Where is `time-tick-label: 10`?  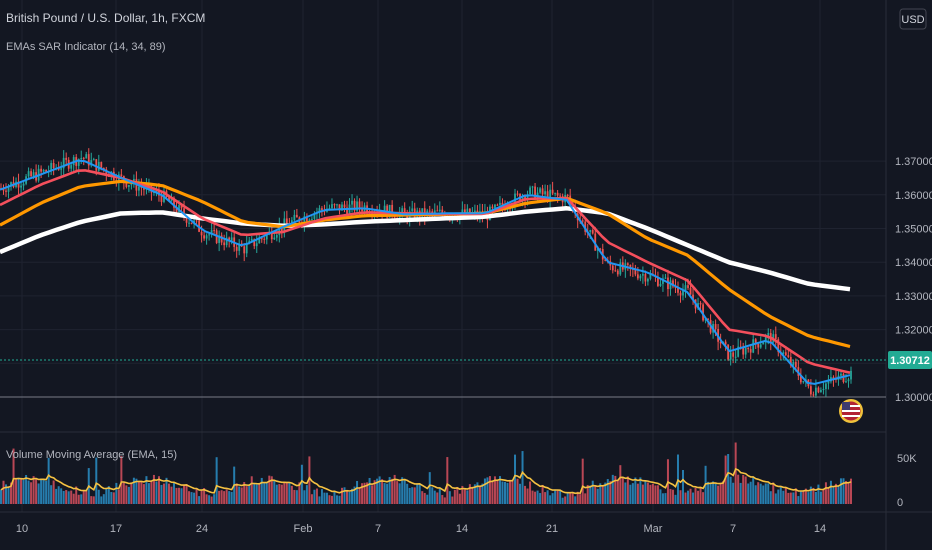 time-tick-label: 10 is located at coordinates (22, 529).